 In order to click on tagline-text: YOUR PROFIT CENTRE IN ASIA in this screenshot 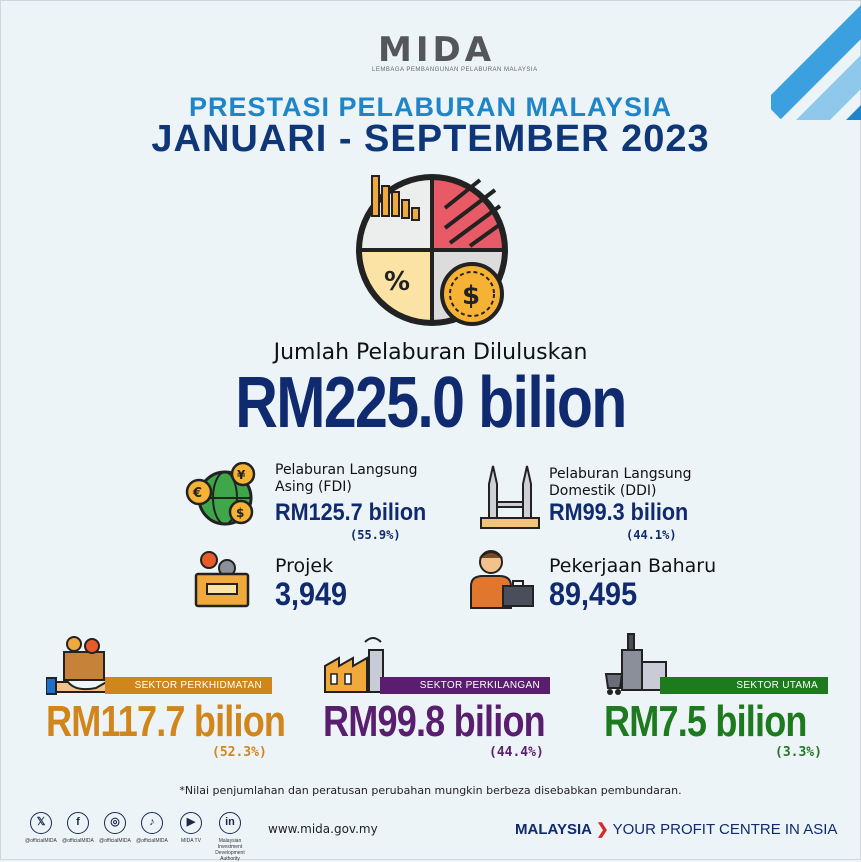, I will do `click(725, 829)`.